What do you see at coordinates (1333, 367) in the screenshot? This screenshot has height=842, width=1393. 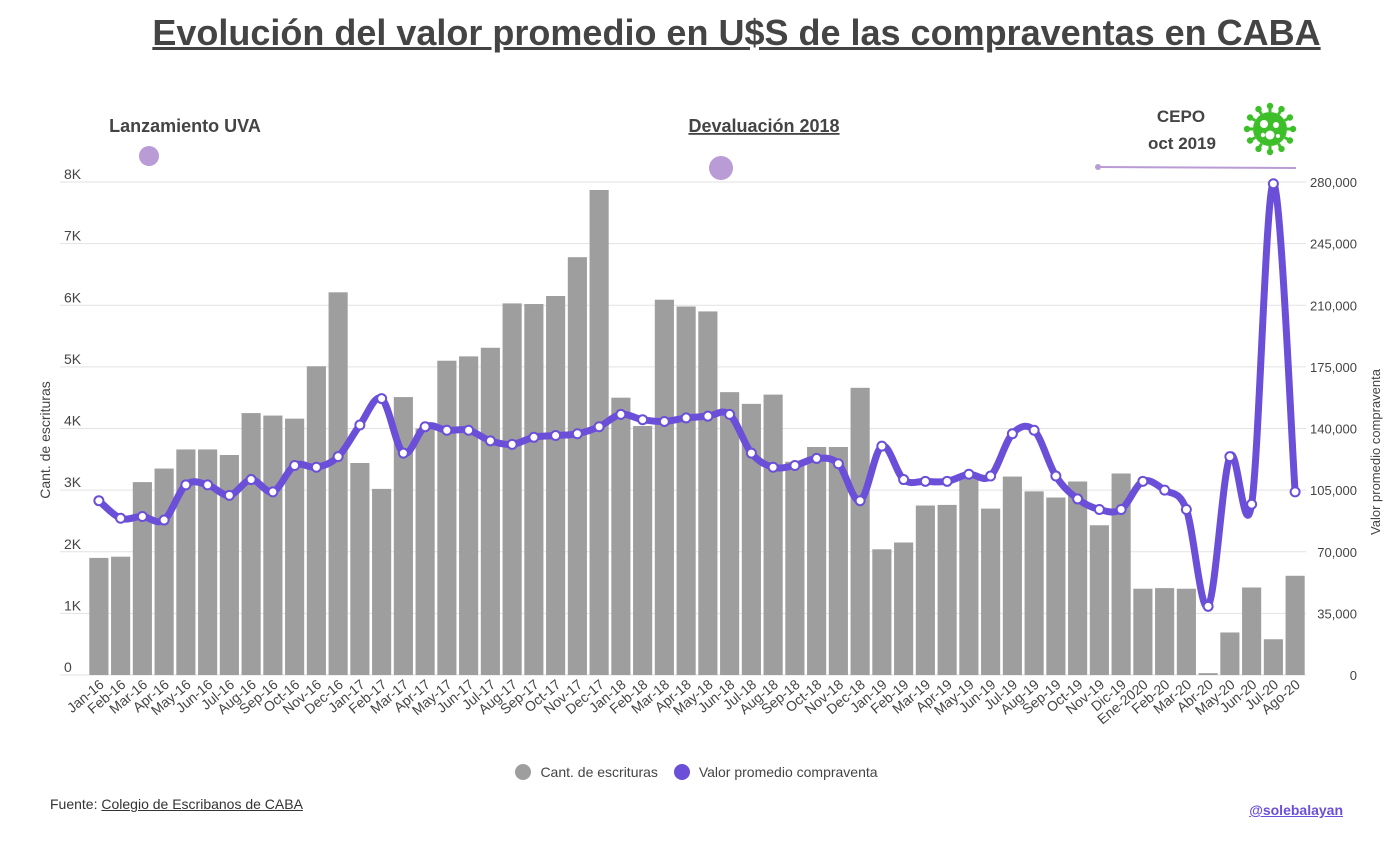 I see `right-tick-label: 175,000` at bounding box center [1333, 367].